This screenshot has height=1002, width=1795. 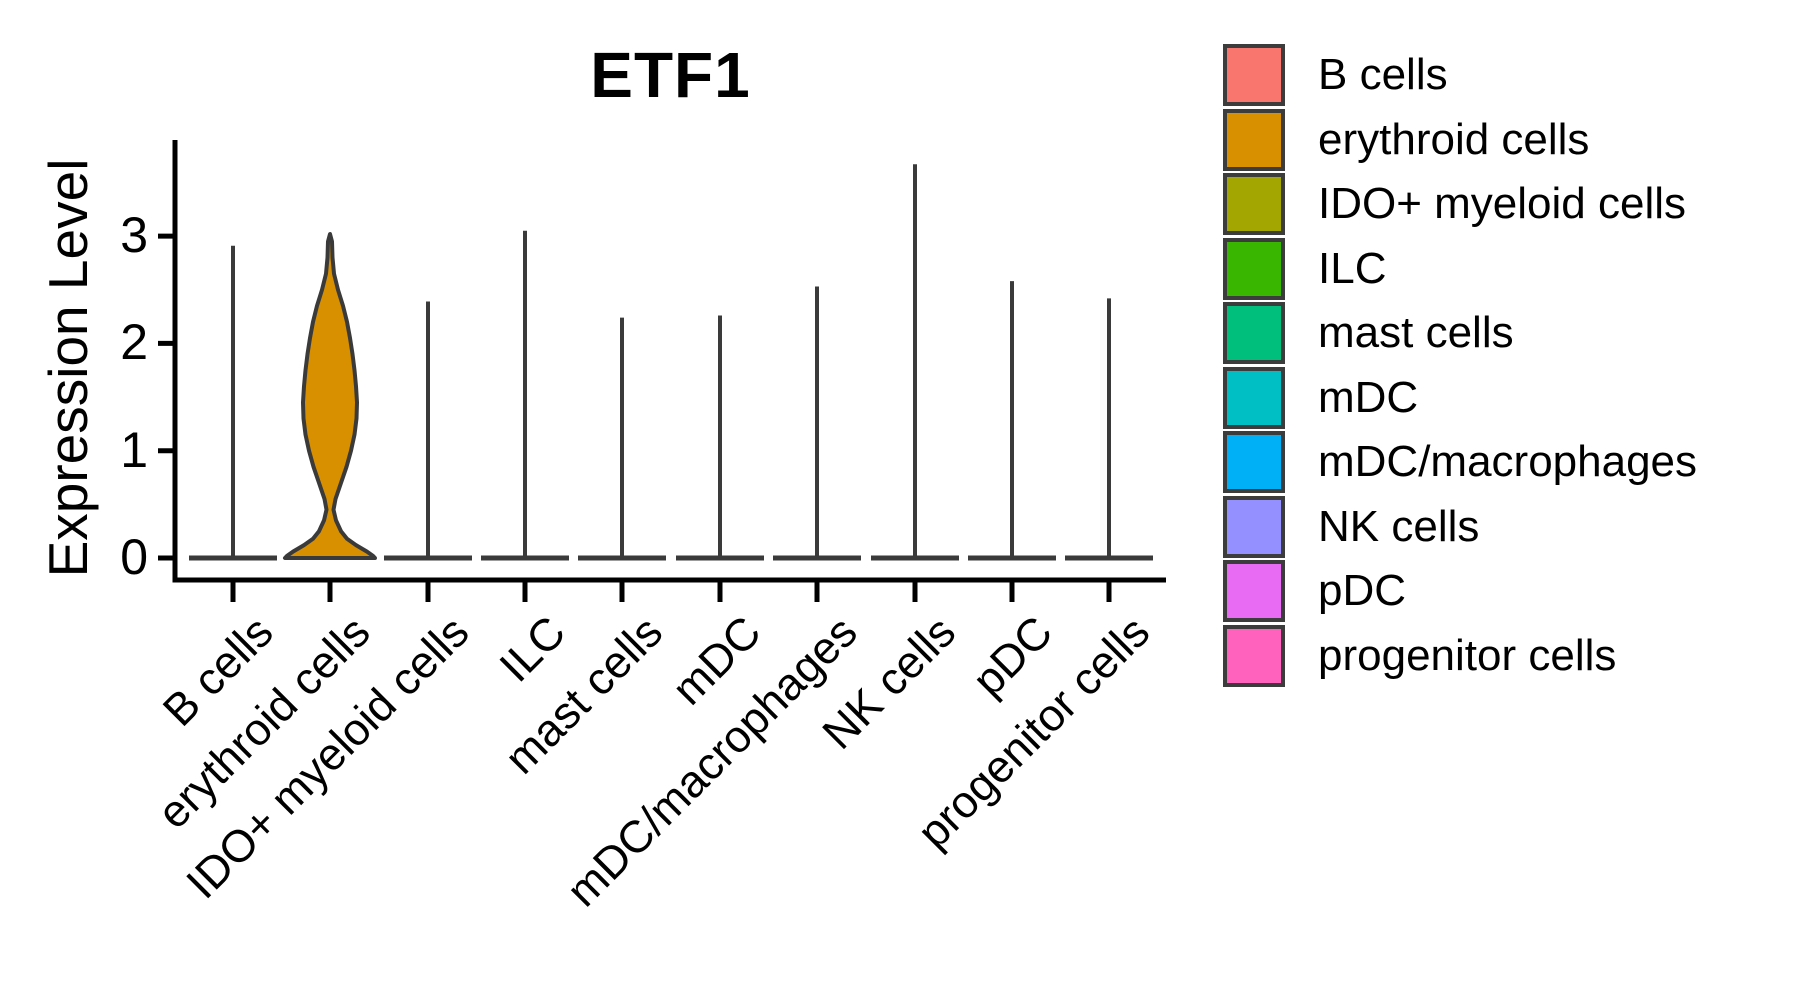 What do you see at coordinates (1460, 397) in the screenshot?
I see `legend-item-5: mDC` at bounding box center [1460, 397].